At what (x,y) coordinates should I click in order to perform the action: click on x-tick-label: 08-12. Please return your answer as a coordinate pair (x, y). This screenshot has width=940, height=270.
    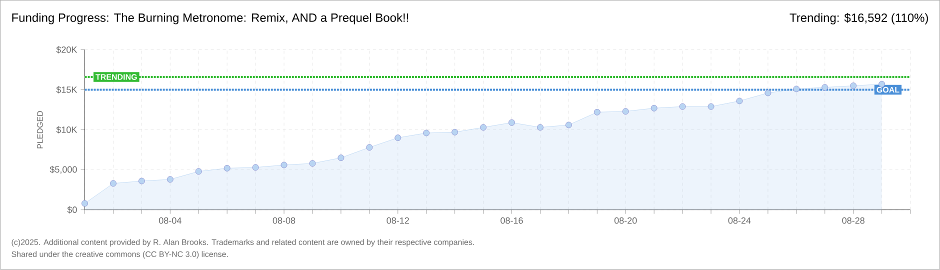
    Looking at the image, I should click on (397, 221).